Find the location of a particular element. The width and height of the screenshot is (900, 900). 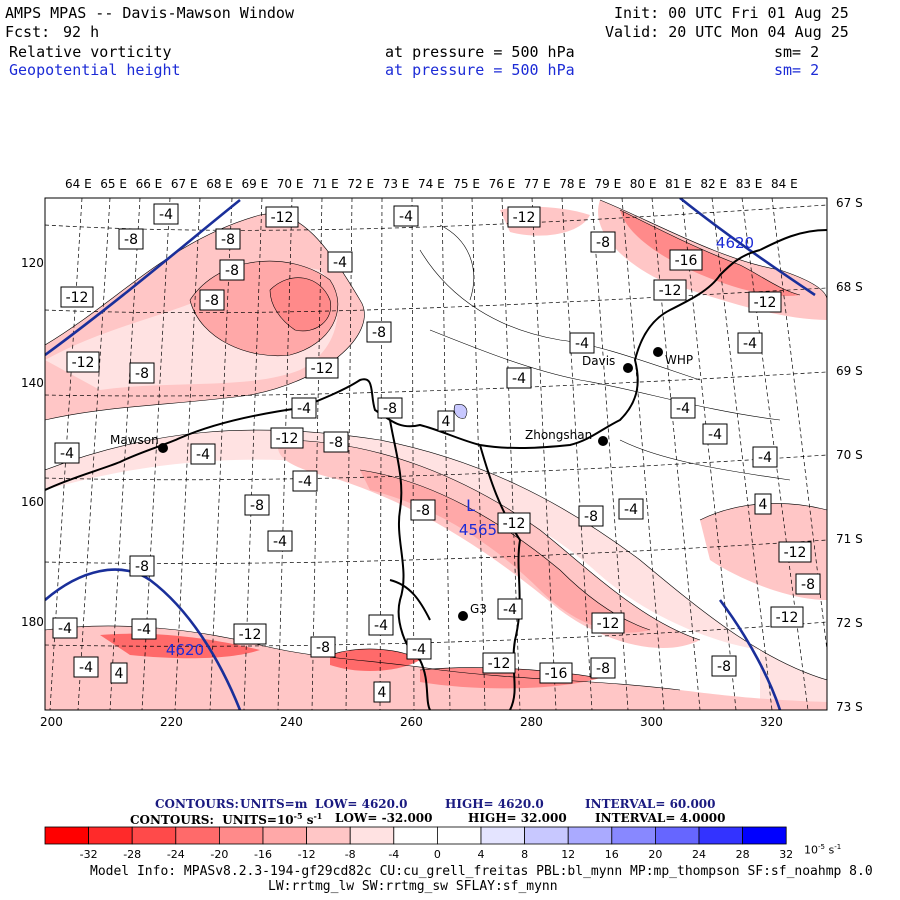

colorbar-tick-label: -20 is located at coordinates (219, 854).